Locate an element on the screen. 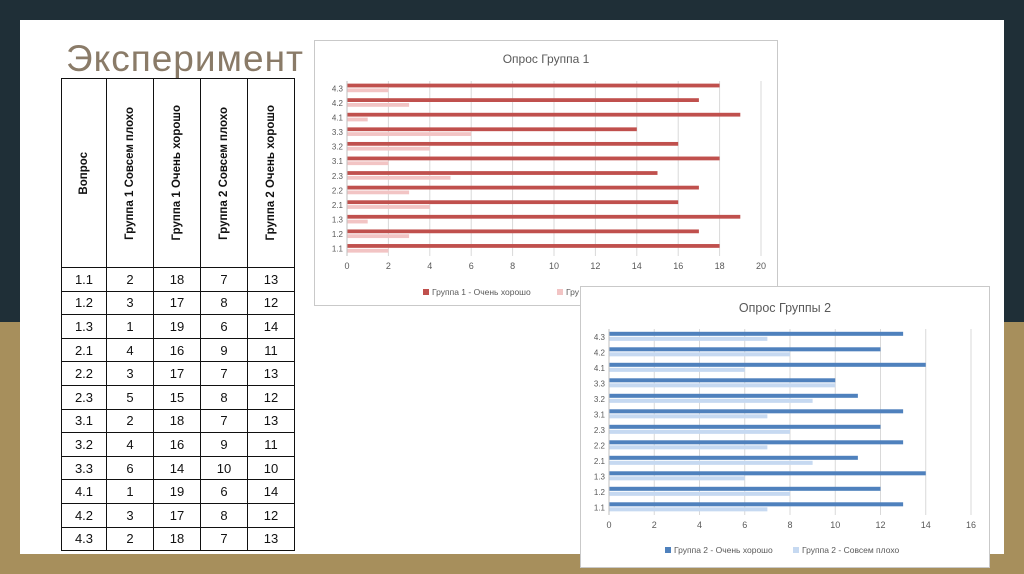  bar-11-alt is located at coordinates (378, 105).